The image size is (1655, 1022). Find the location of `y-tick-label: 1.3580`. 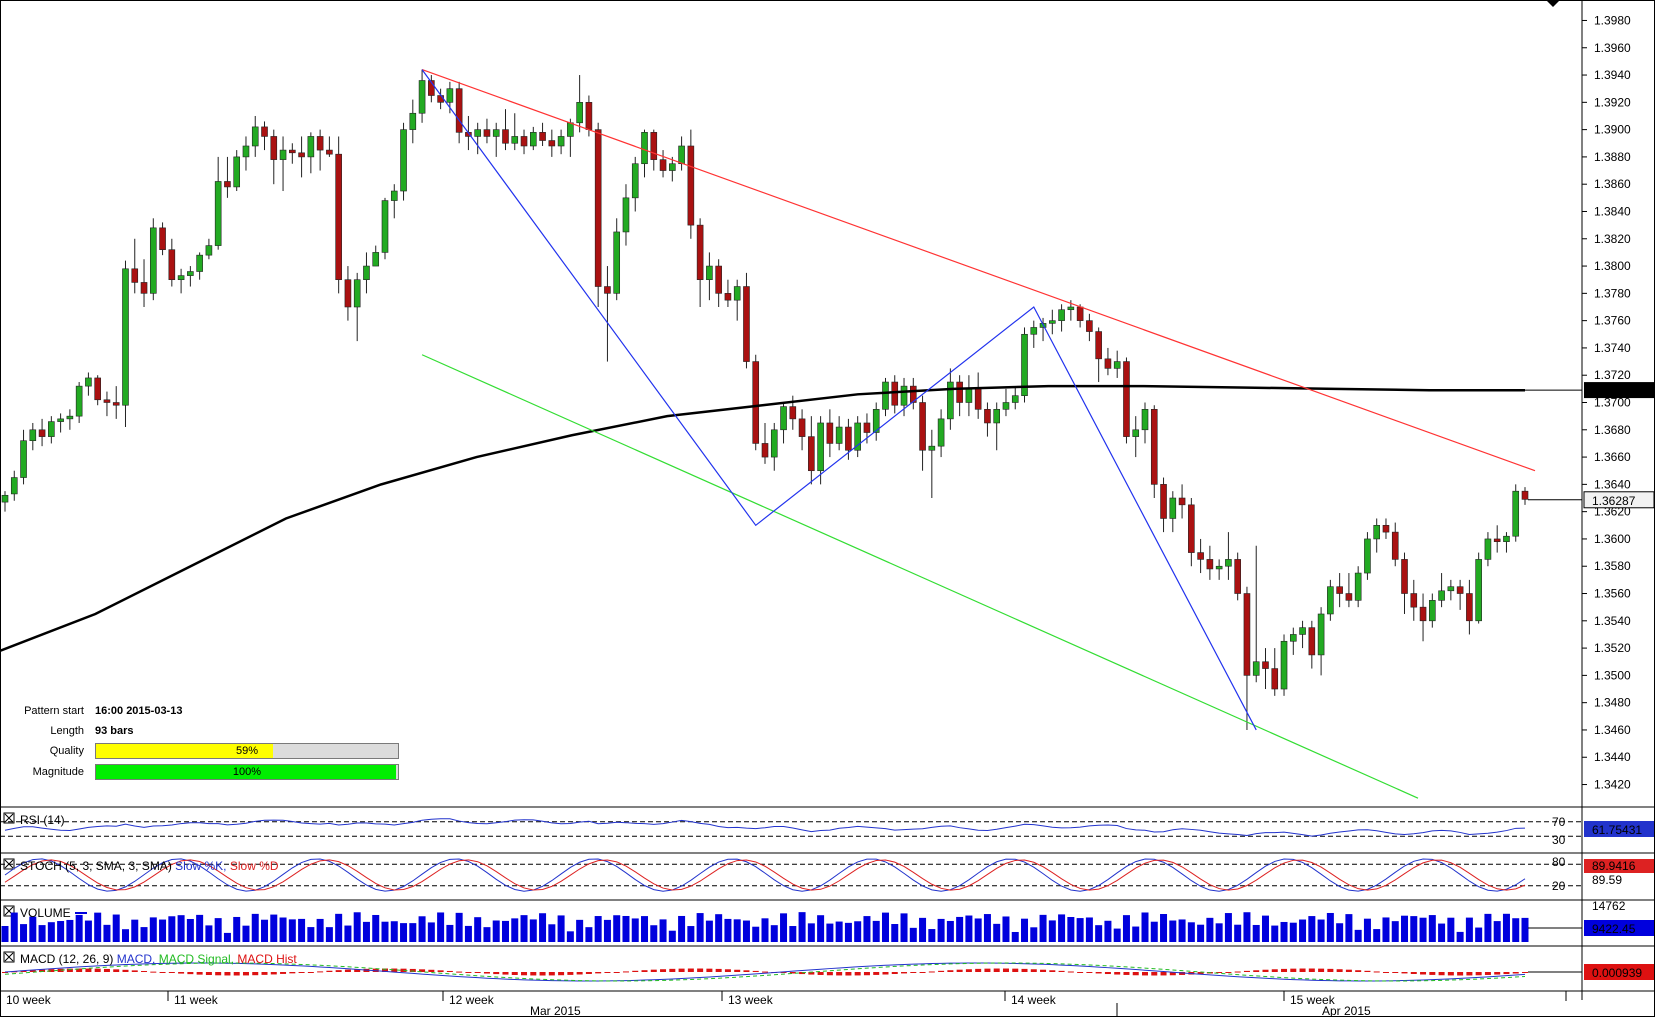

y-tick-label: 1.3580 is located at coordinates (1612, 566).